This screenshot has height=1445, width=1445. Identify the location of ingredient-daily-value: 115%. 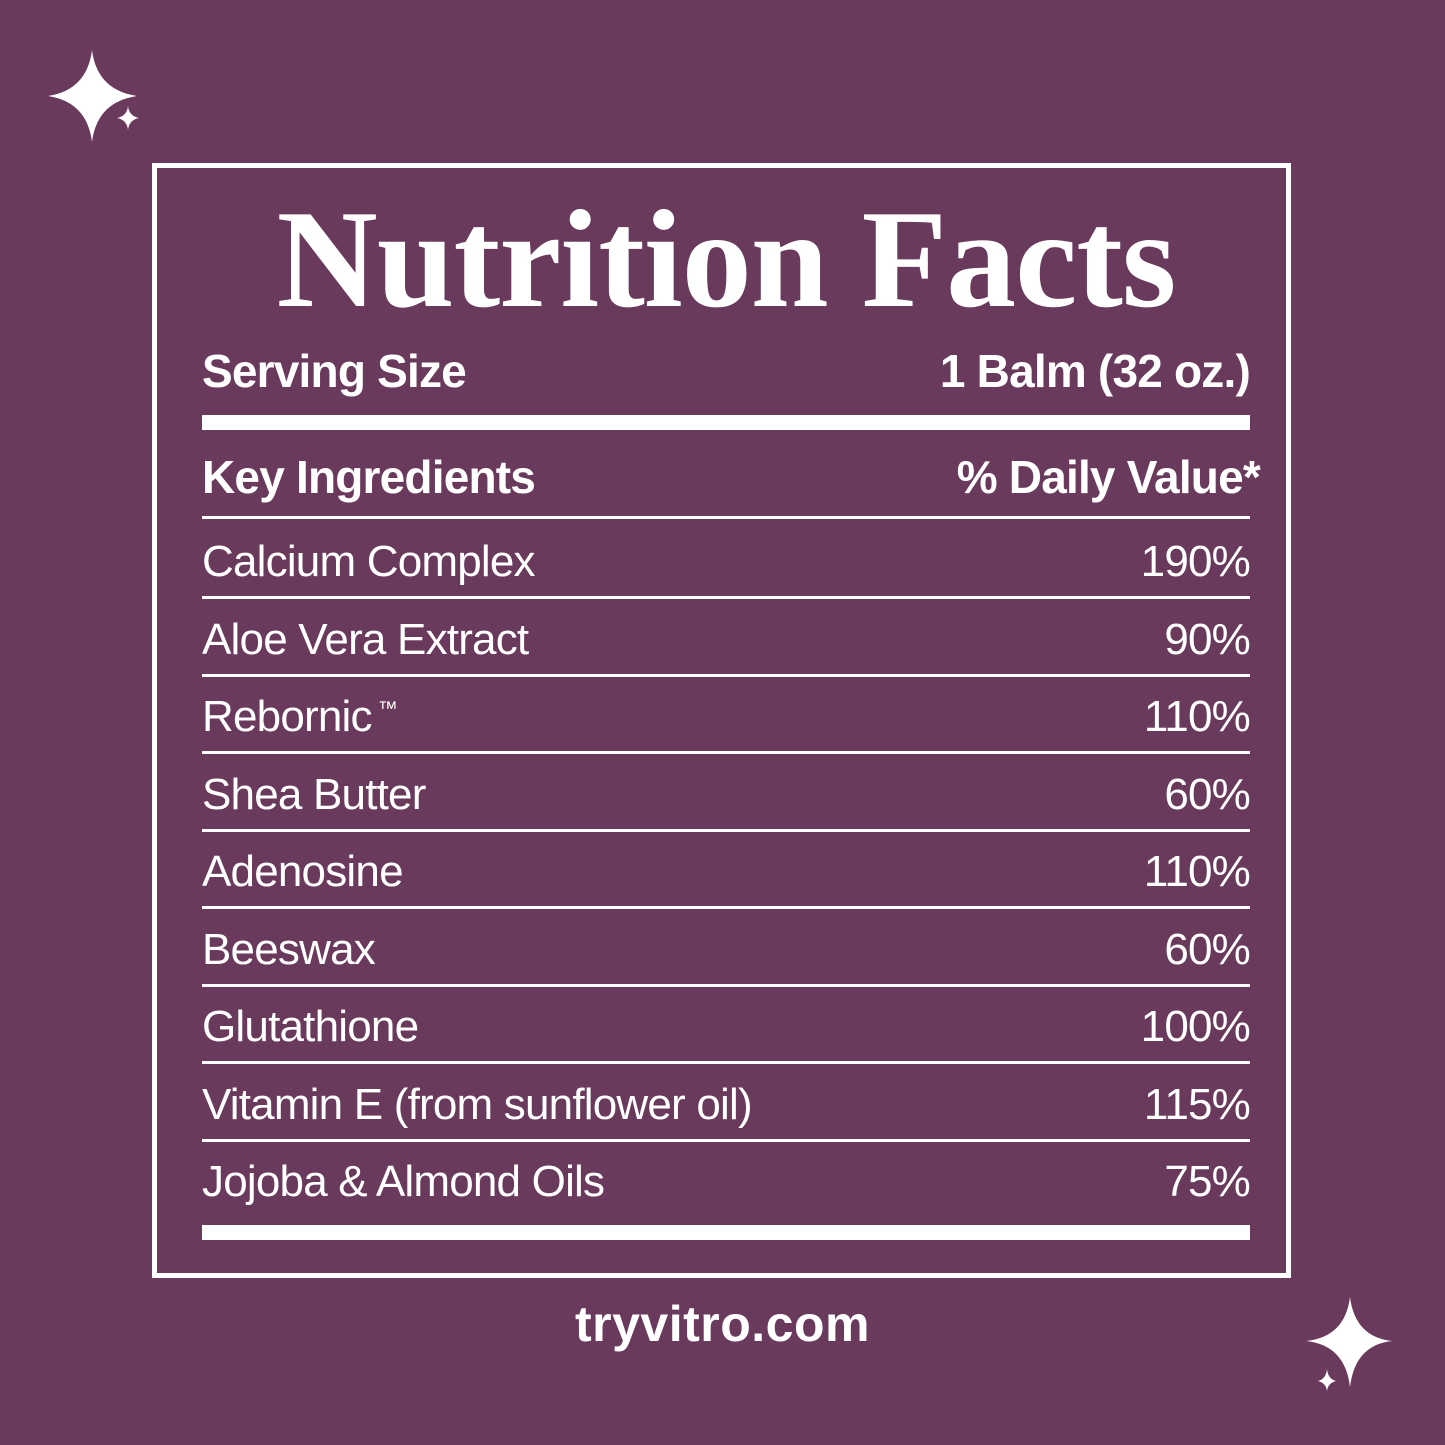
(1197, 1104).